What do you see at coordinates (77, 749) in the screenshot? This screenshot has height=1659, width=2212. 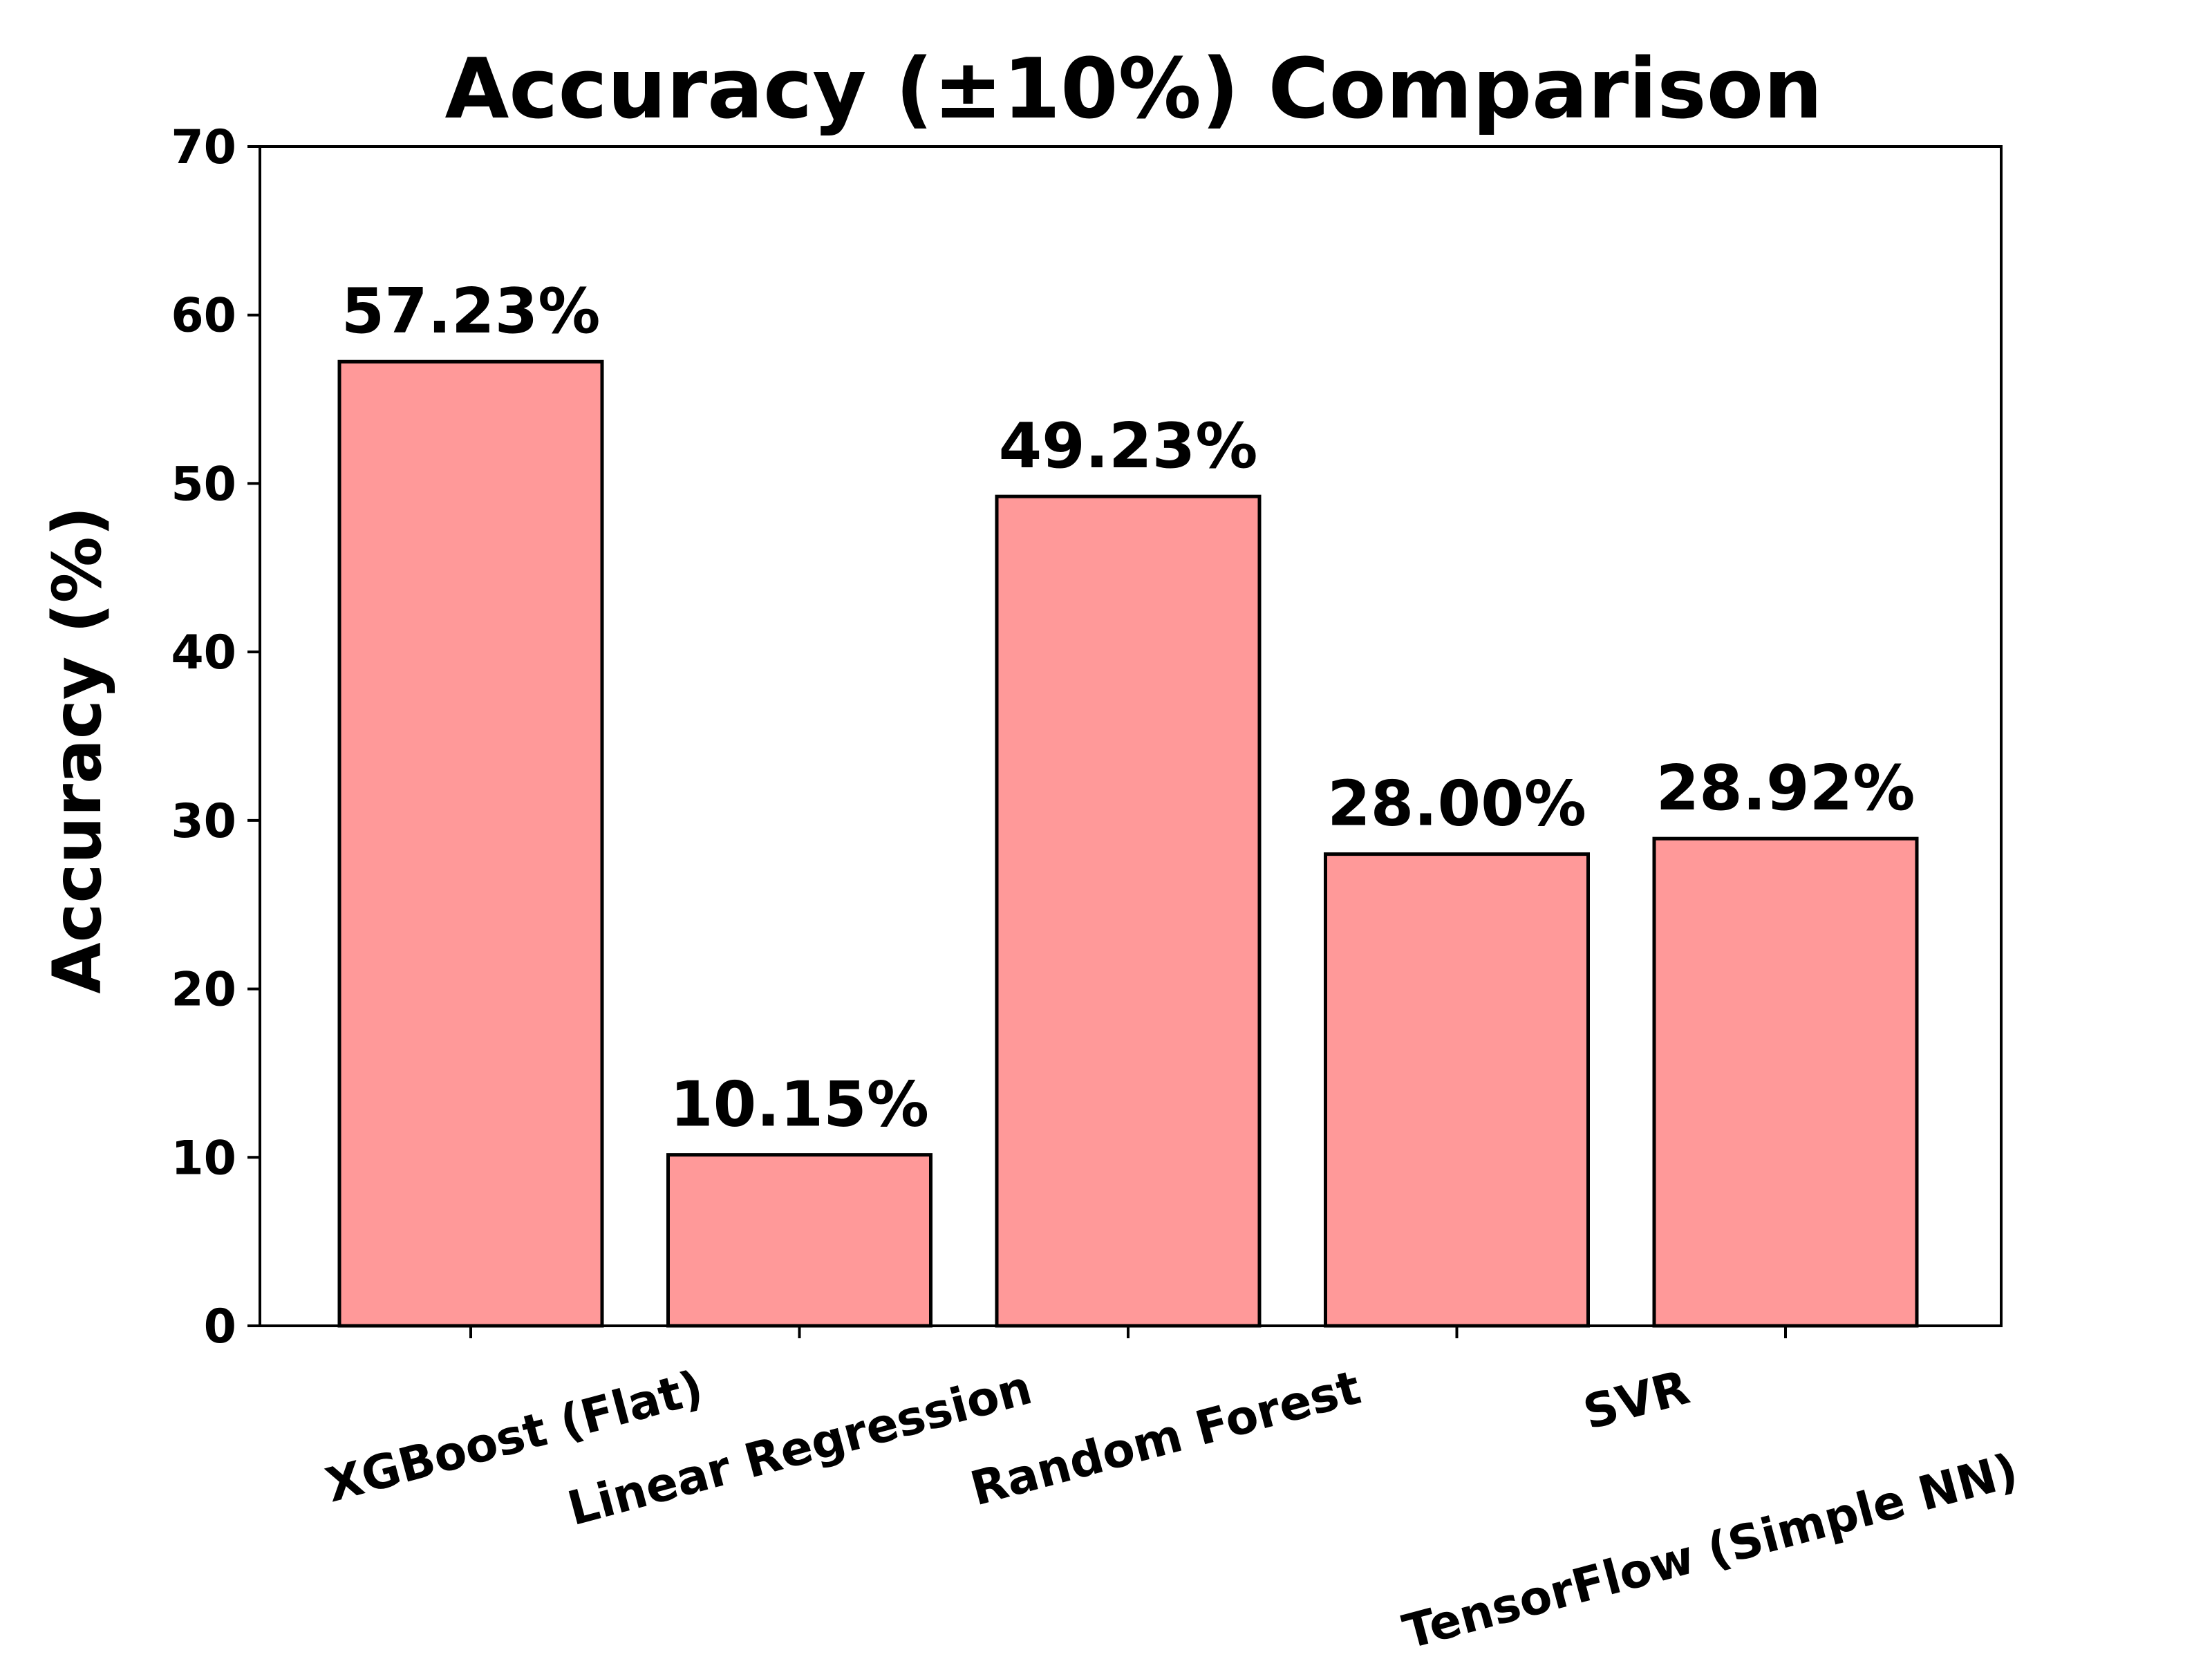 I see `y-axis-label: Accuracy (%)` at bounding box center [77, 749].